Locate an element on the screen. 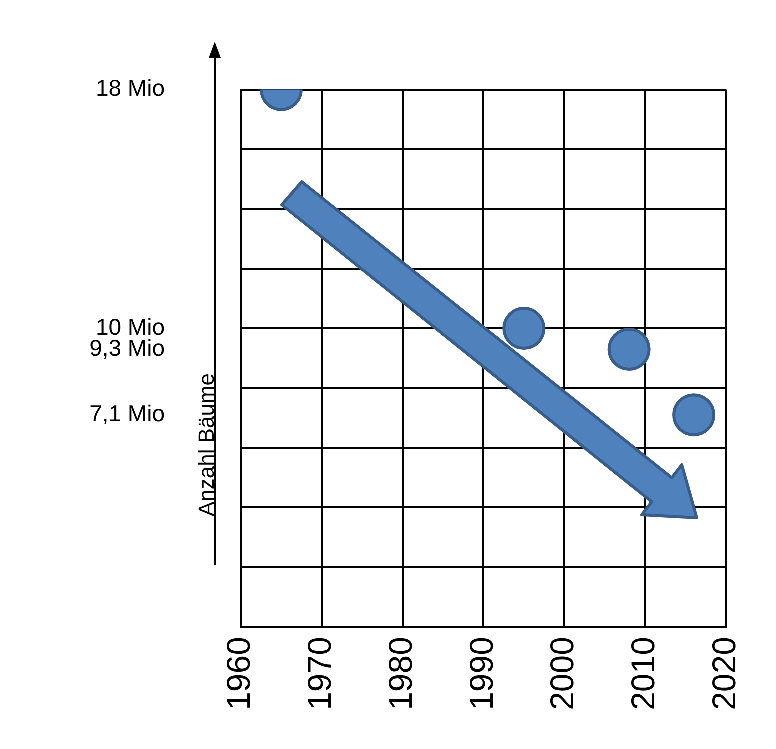  x-tick-label: 2010 is located at coordinates (643, 673).